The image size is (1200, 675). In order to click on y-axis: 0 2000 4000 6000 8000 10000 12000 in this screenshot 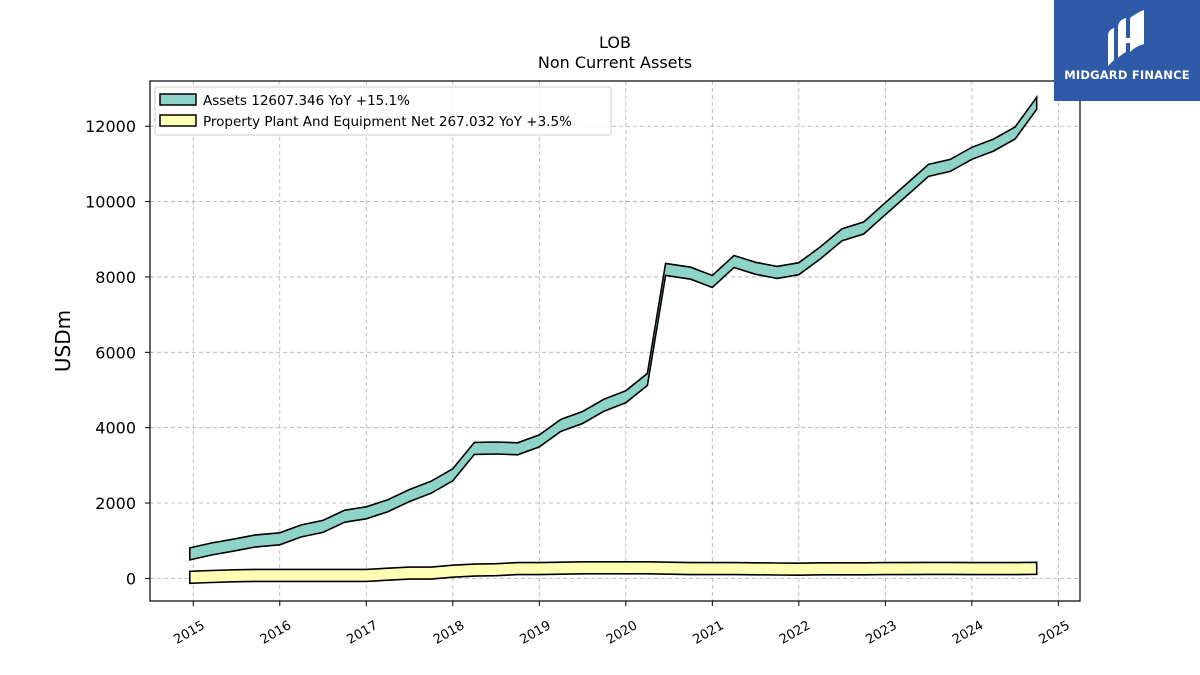, I will do `click(117, 352)`.